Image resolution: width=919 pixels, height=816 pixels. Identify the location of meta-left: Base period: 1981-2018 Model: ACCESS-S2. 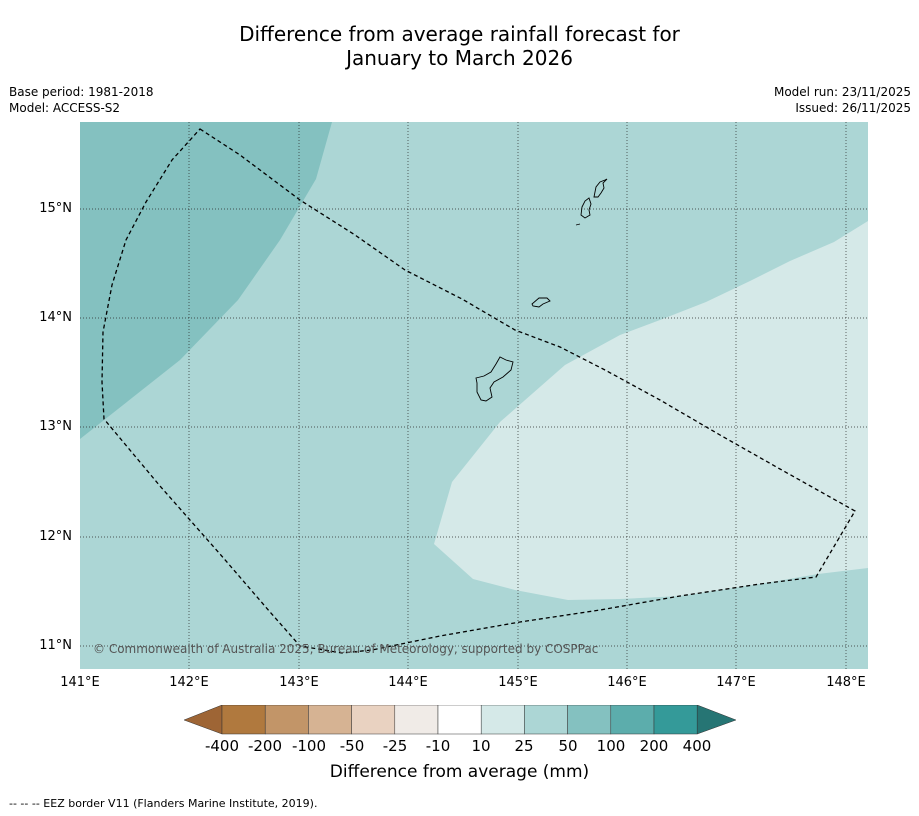
(81, 100).